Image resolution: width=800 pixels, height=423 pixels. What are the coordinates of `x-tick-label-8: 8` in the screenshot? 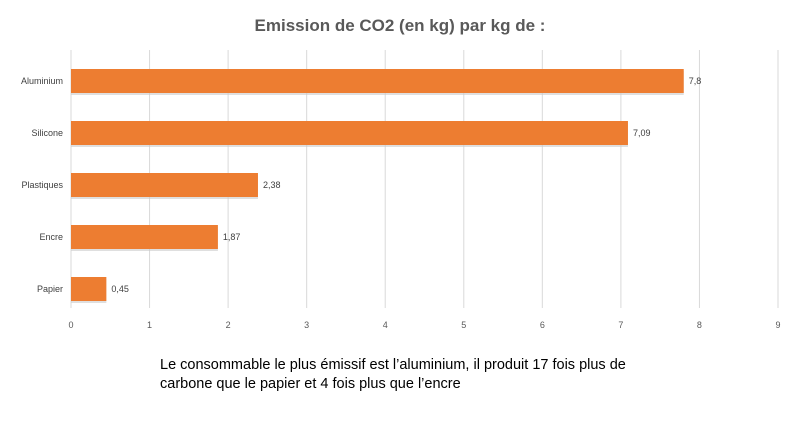 It's located at (699, 325).